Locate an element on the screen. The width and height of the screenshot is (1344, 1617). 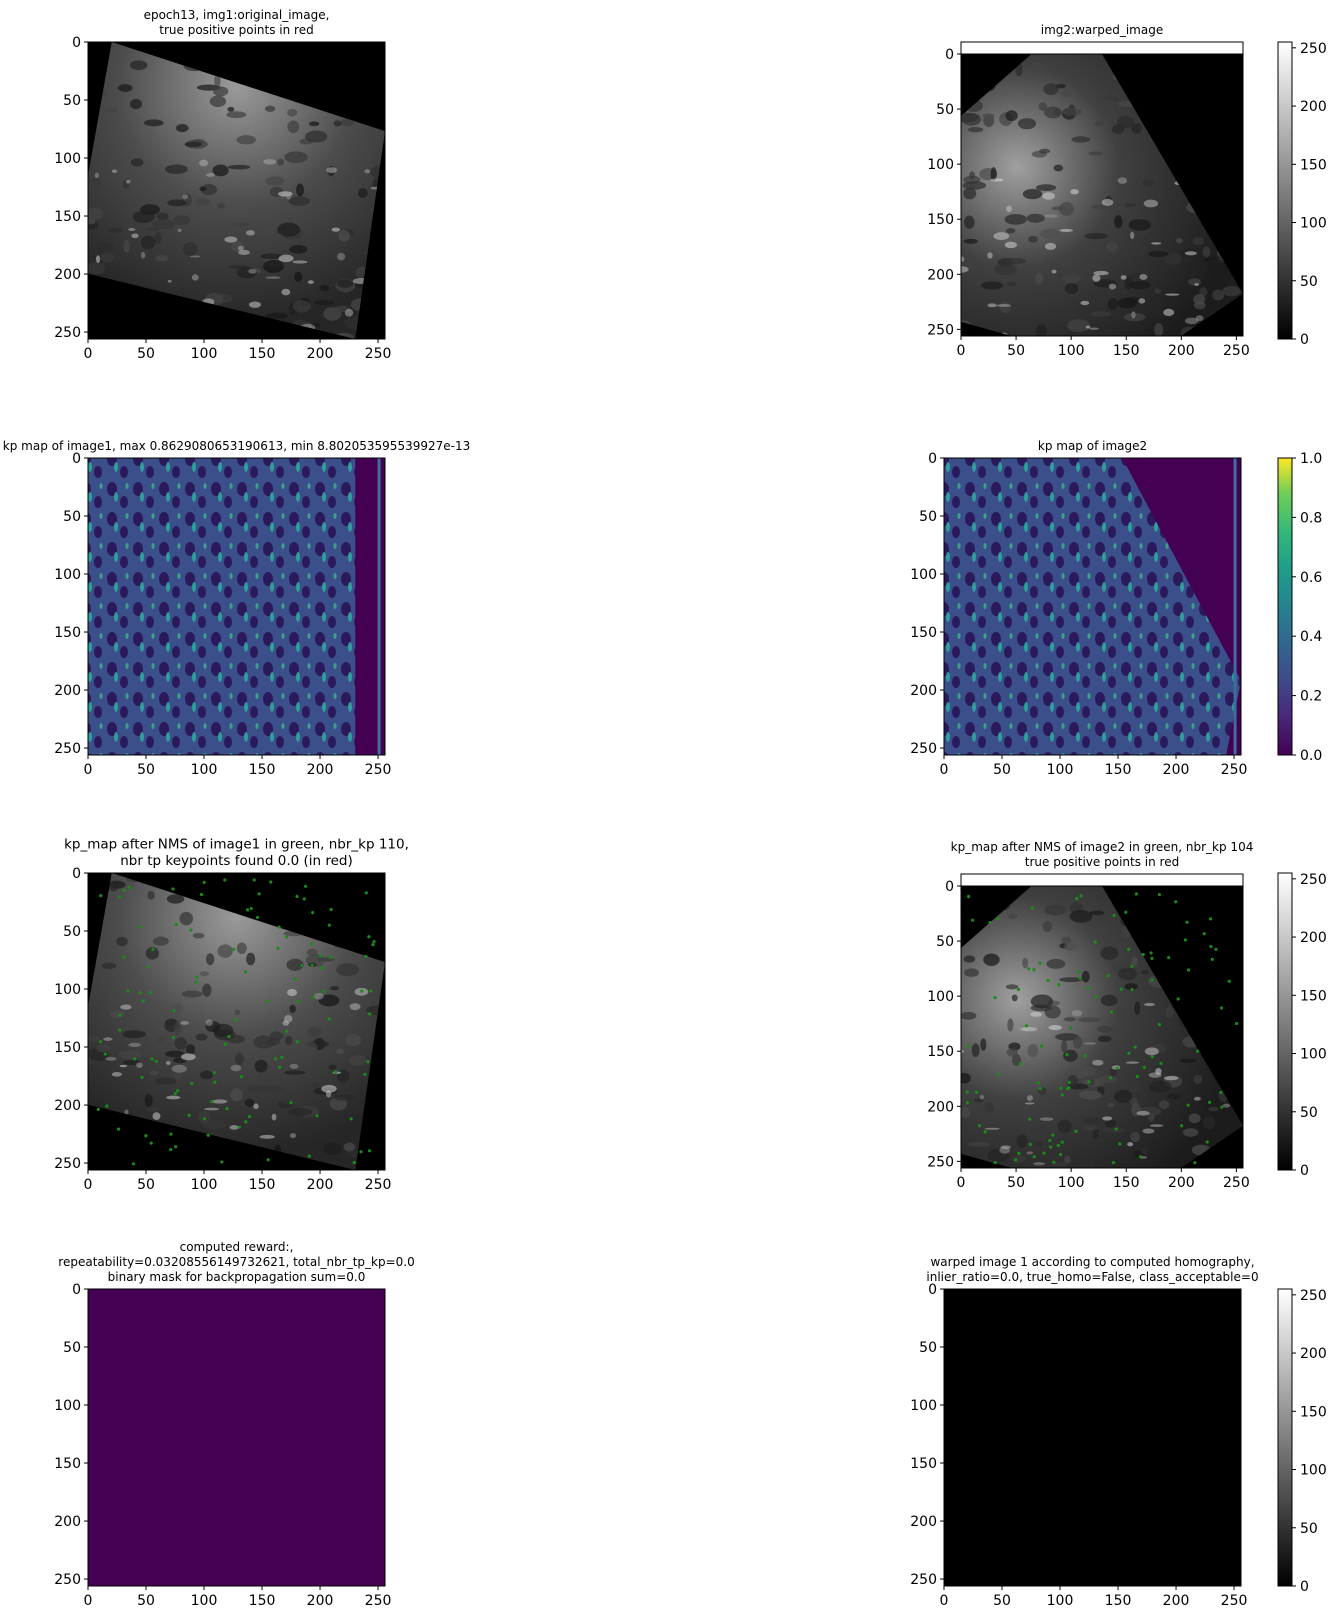
subplot-title: binary mask for backpropagation sum=0.0 is located at coordinates (237, 1277).